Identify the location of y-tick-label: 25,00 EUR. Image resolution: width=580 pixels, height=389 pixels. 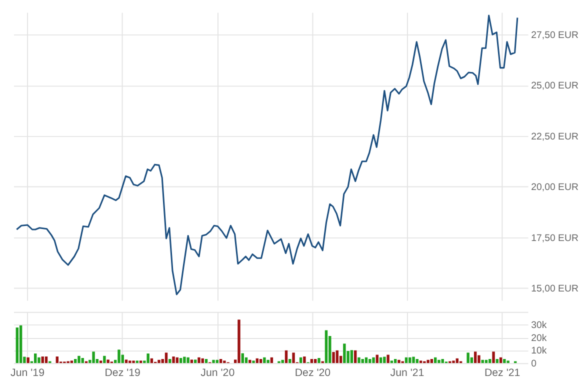
(554, 86).